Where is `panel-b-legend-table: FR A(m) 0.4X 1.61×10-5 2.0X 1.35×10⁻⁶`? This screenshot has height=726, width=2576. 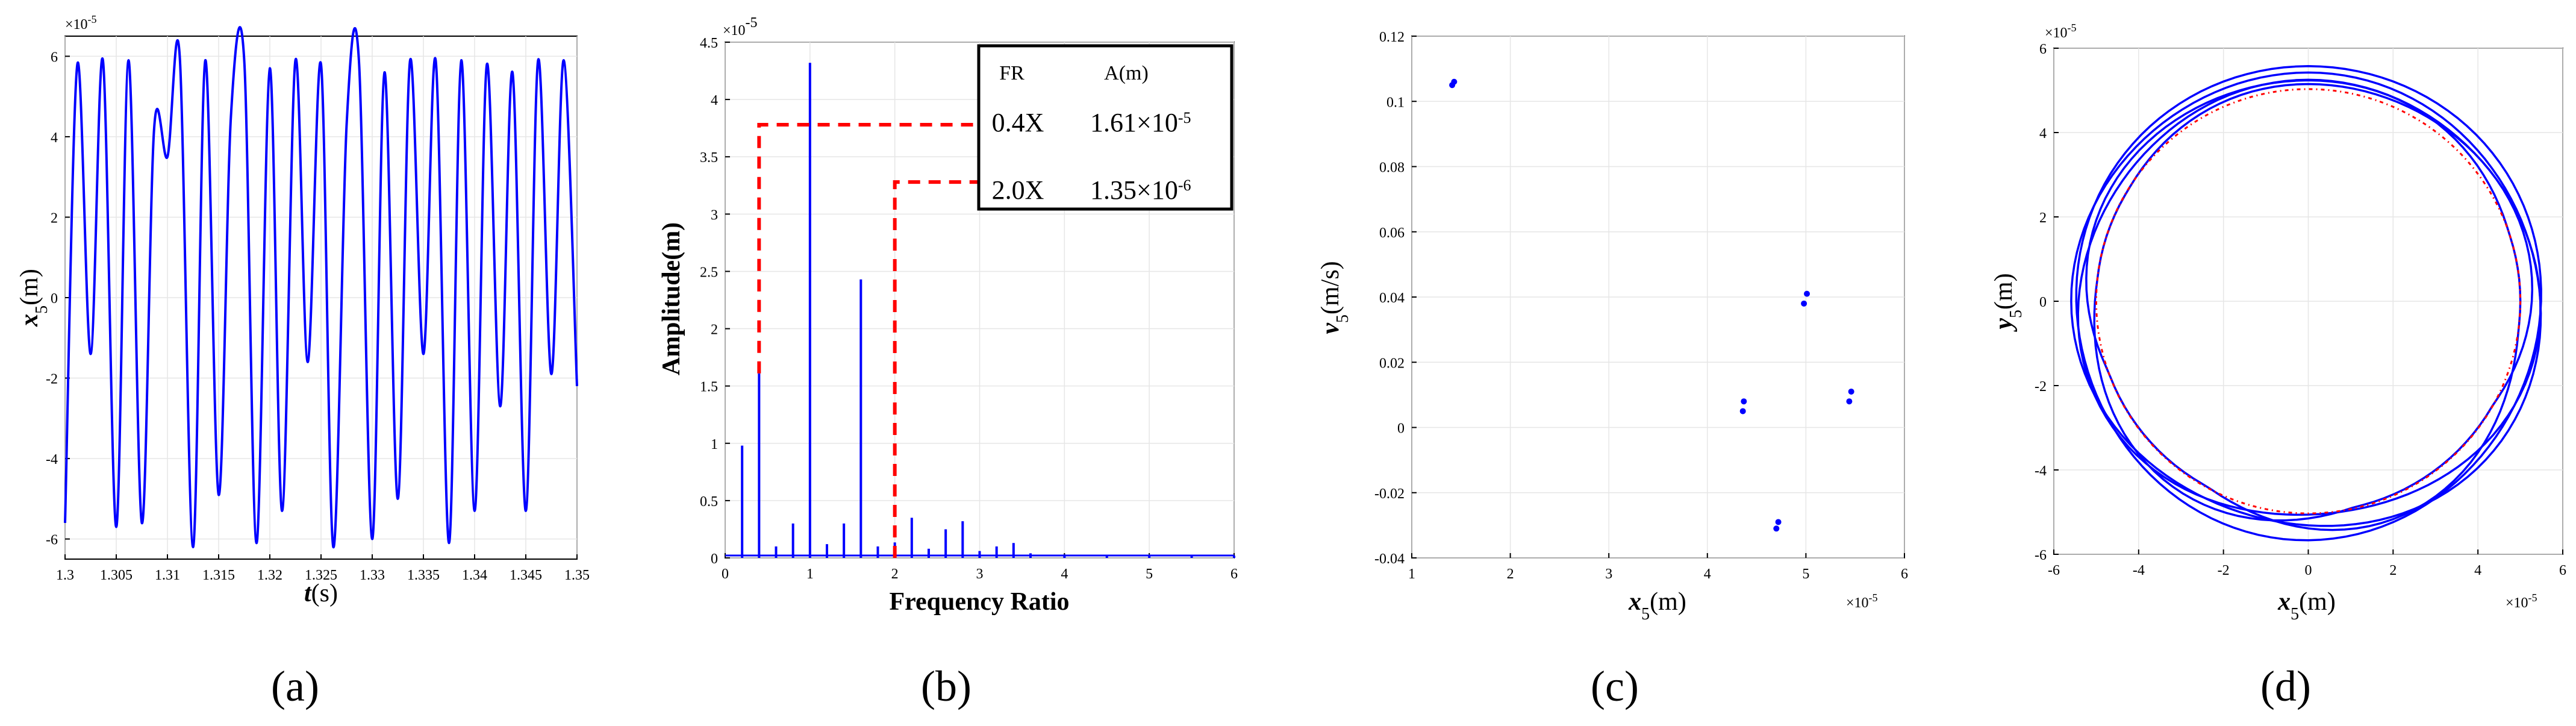
panel-b-legend-table: FR A(m) 0.4X 1.61×10-5 2.0X 1.35×10⁻⁶ is located at coordinates (1105, 127).